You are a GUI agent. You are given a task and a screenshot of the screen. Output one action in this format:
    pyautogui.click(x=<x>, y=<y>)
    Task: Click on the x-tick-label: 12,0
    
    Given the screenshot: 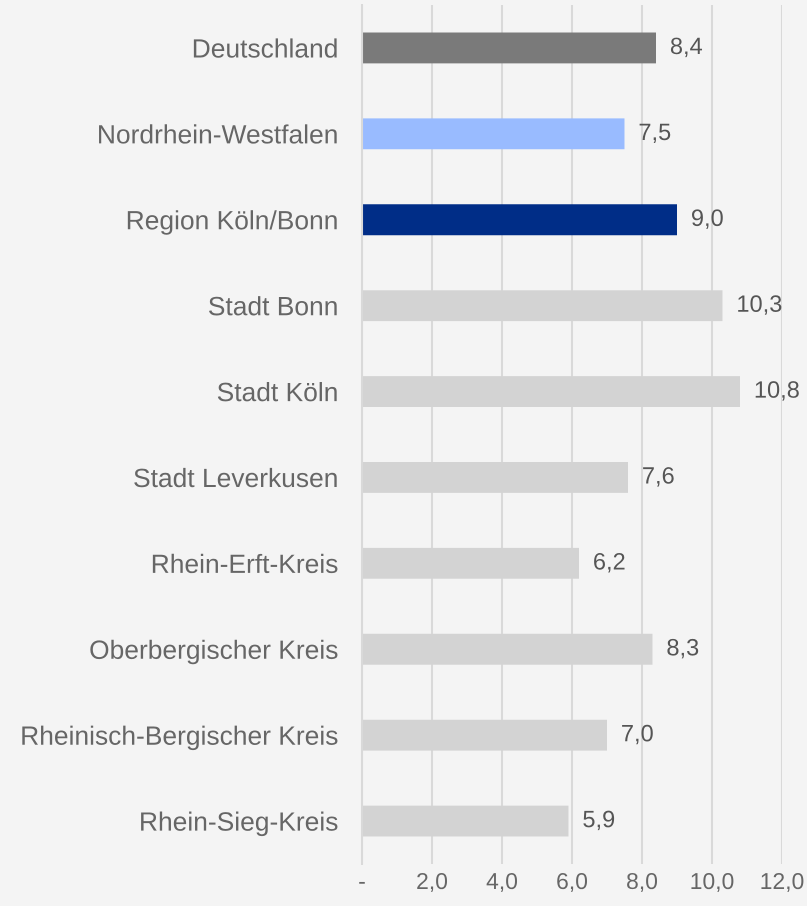 What is the action you would take?
    pyautogui.click(x=782, y=882)
    